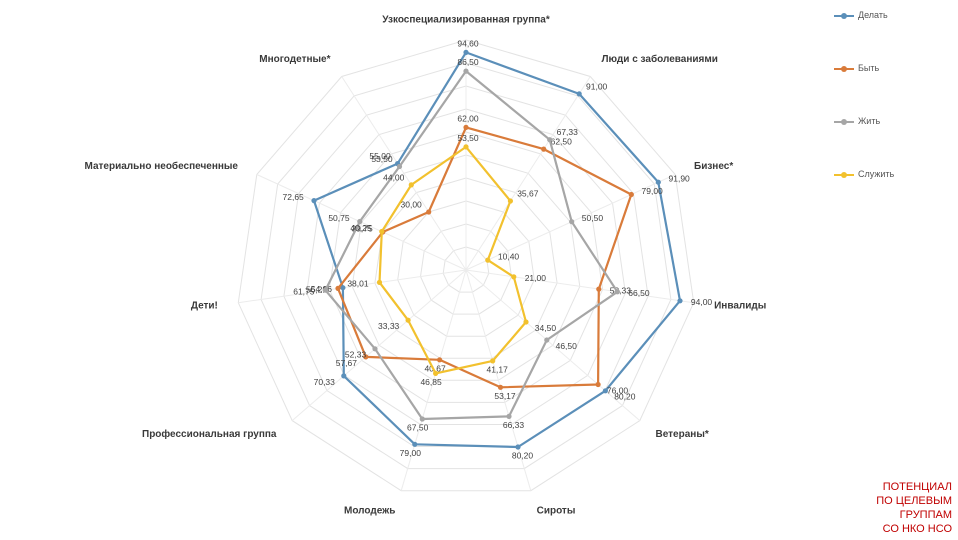 The image size is (958, 540). What do you see at coordinates (394, 177) in the screenshot?
I see `data-label: 44,00` at bounding box center [394, 177].